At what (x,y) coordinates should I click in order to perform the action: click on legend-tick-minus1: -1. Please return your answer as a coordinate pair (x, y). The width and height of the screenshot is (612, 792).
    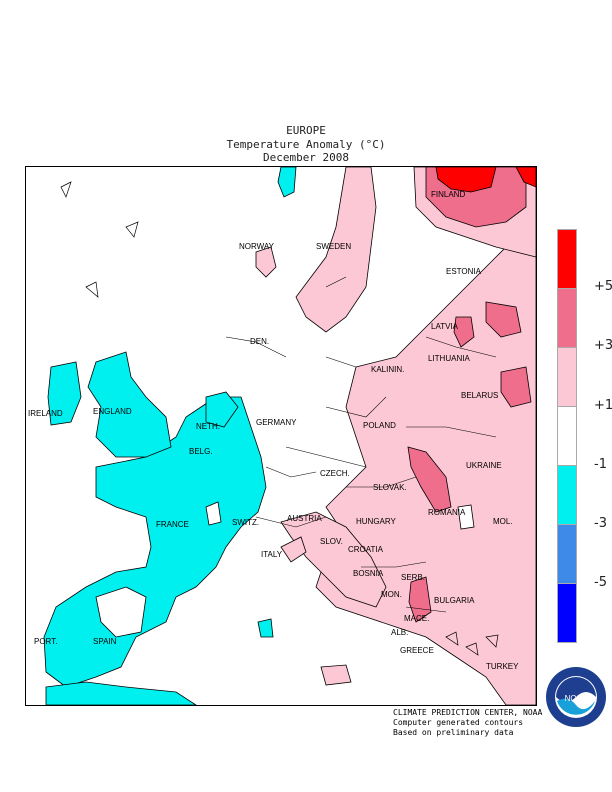
    Looking at the image, I should click on (600, 464).